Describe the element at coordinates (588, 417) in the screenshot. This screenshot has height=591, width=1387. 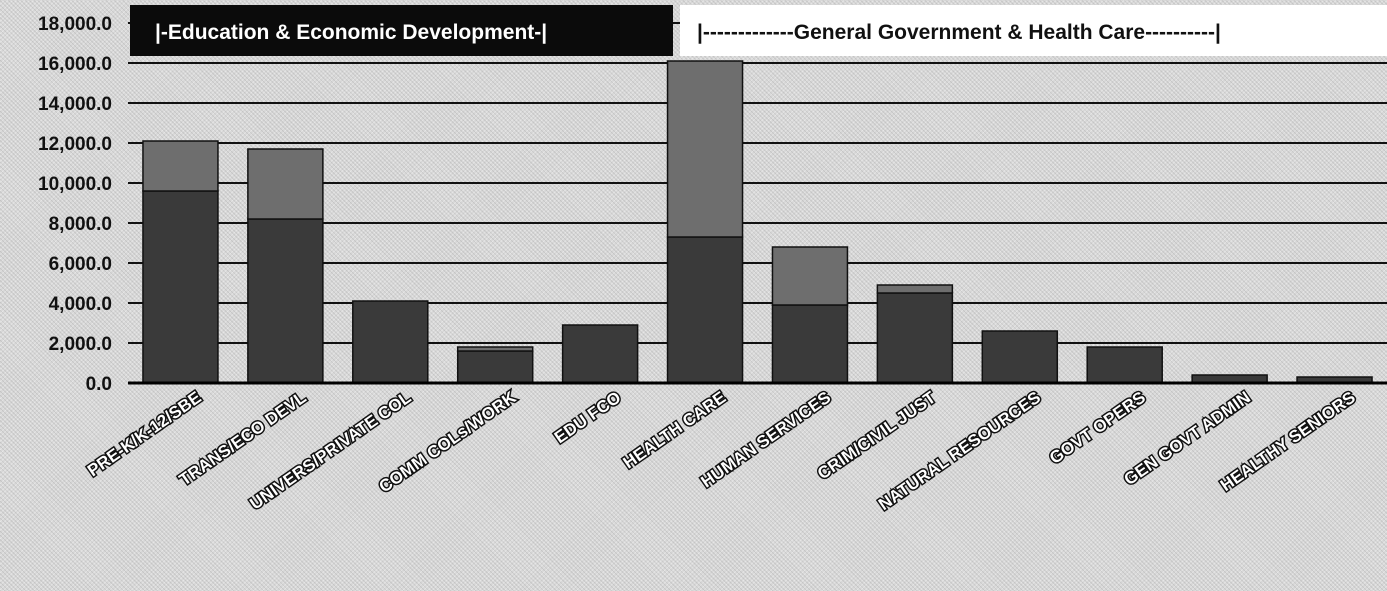
I see `x-category-label: EDU FCO` at that location.